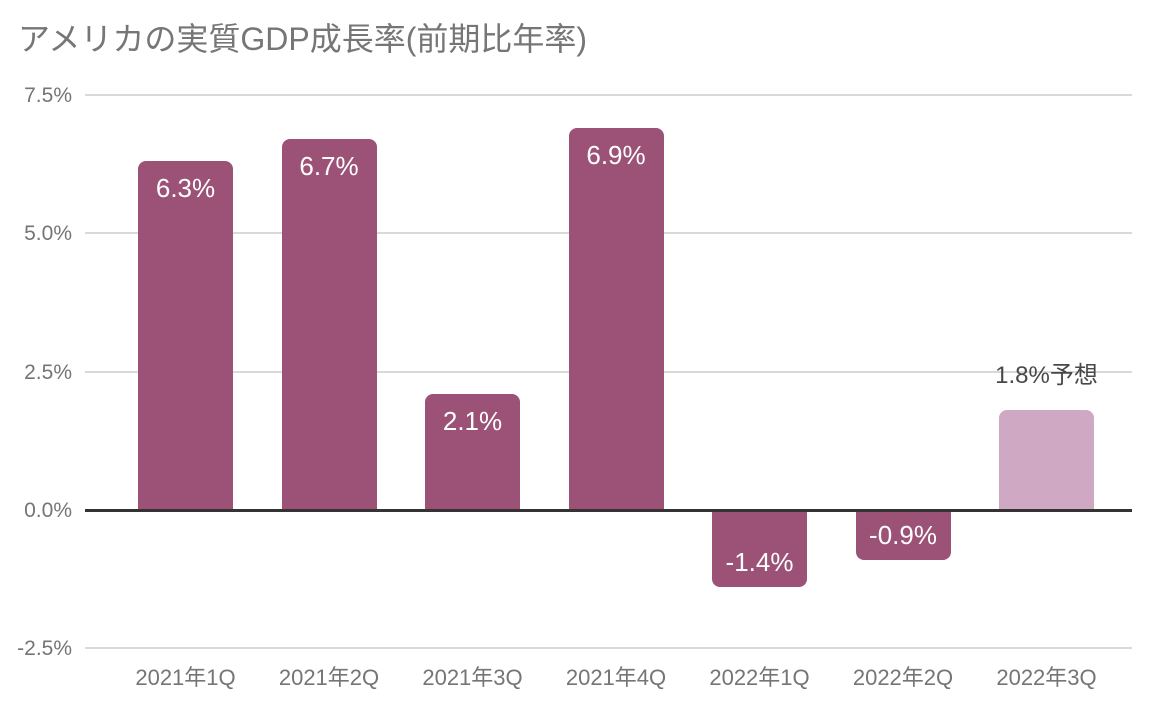 This screenshot has height=710, width=1160. Describe the element at coordinates (608, 510) in the screenshot. I see `zero-axis-line` at that location.